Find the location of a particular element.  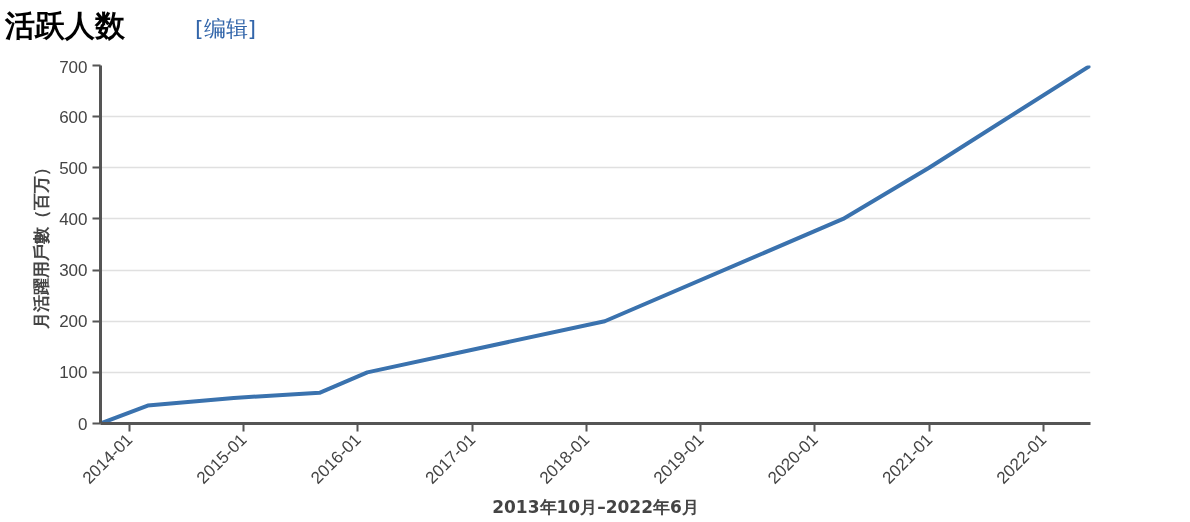

y-tick-label: 0 is located at coordinates (83, 424).